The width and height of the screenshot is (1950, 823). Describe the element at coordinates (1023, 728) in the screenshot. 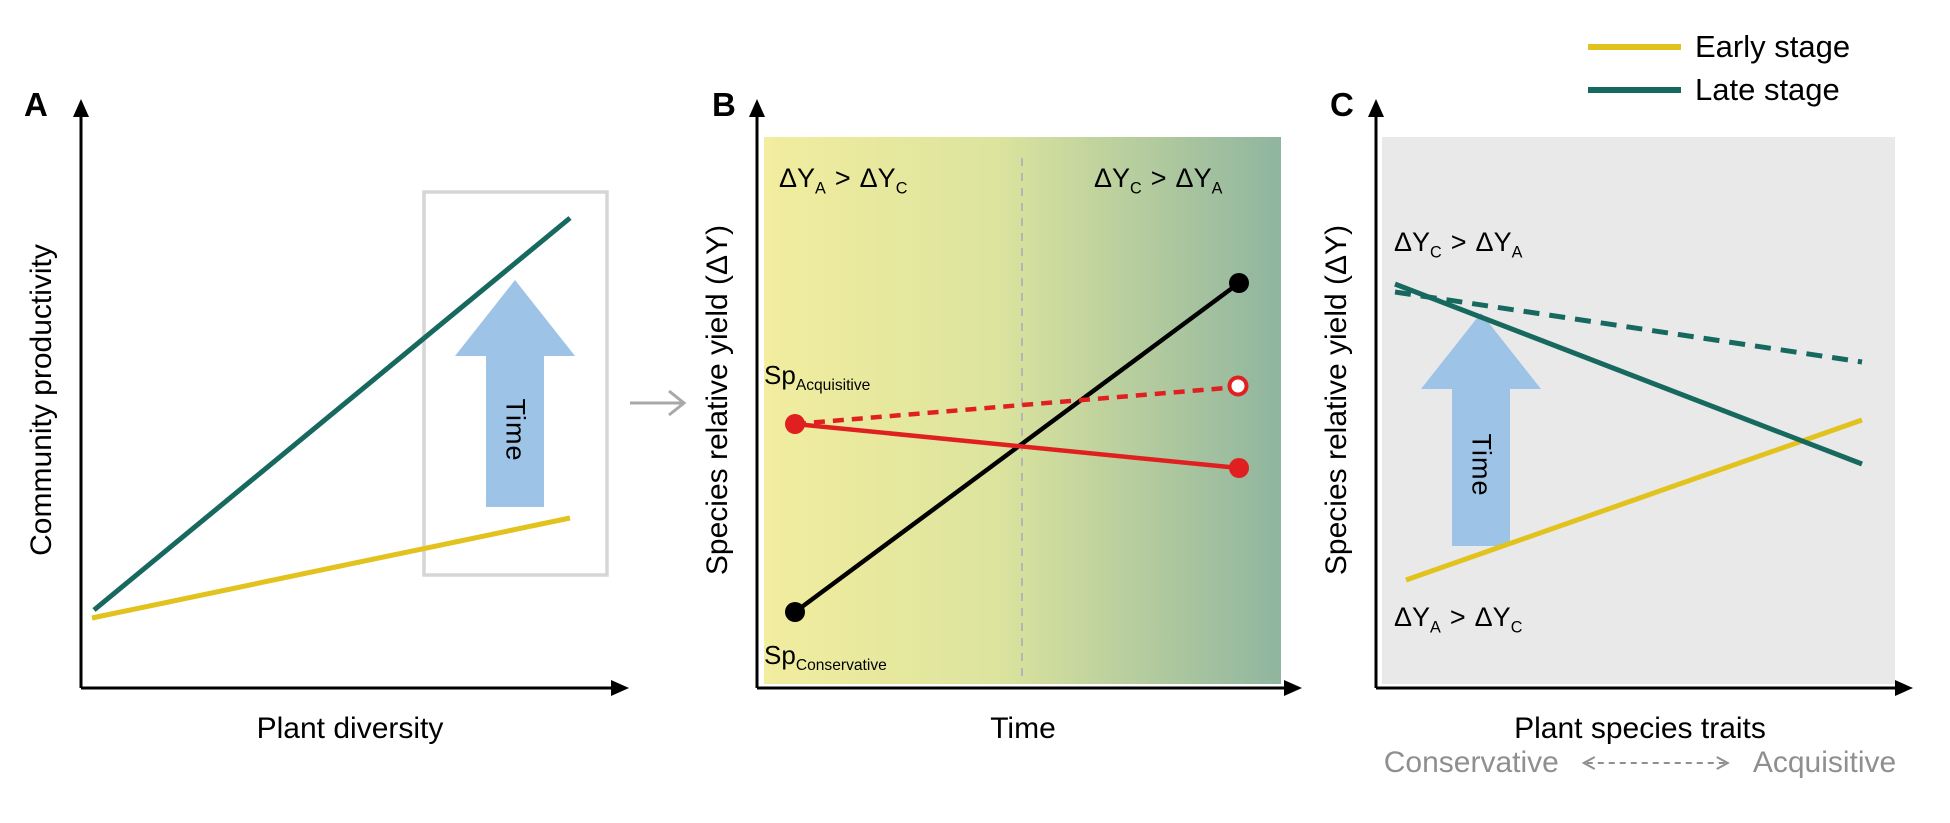

I see `panel-b-x-axis-label: Time` at that location.